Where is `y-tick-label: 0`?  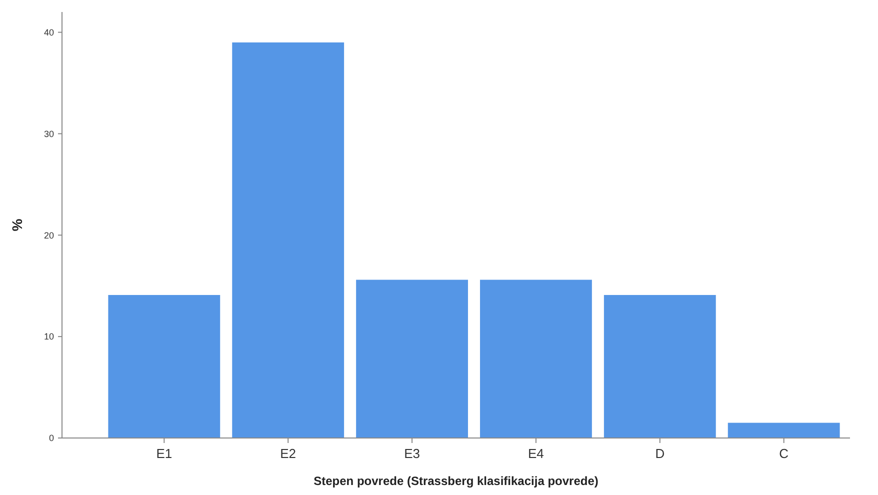 y-tick-label: 0 is located at coordinates (51, 438).